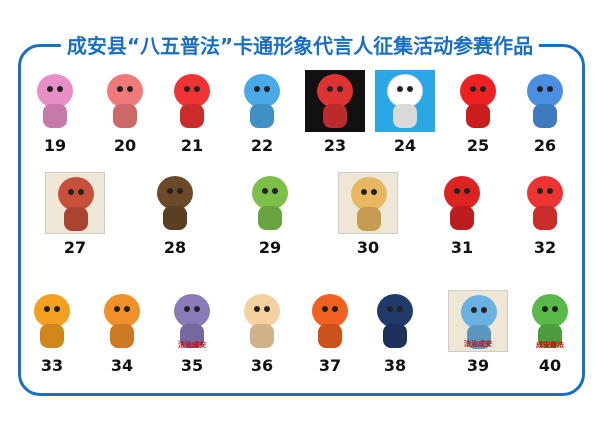 The height and width of the screenshot is (424, 600). I want to click on poster-title: 成安县“八五普法”卡通形象代言人征集活动参赛作品, so click(300, 44).